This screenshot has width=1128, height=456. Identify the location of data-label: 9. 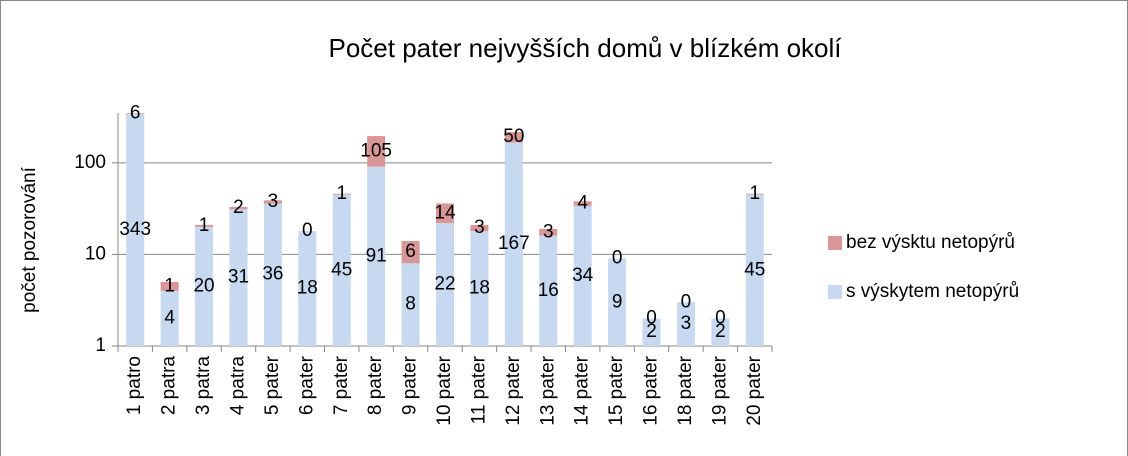
(617, 301).